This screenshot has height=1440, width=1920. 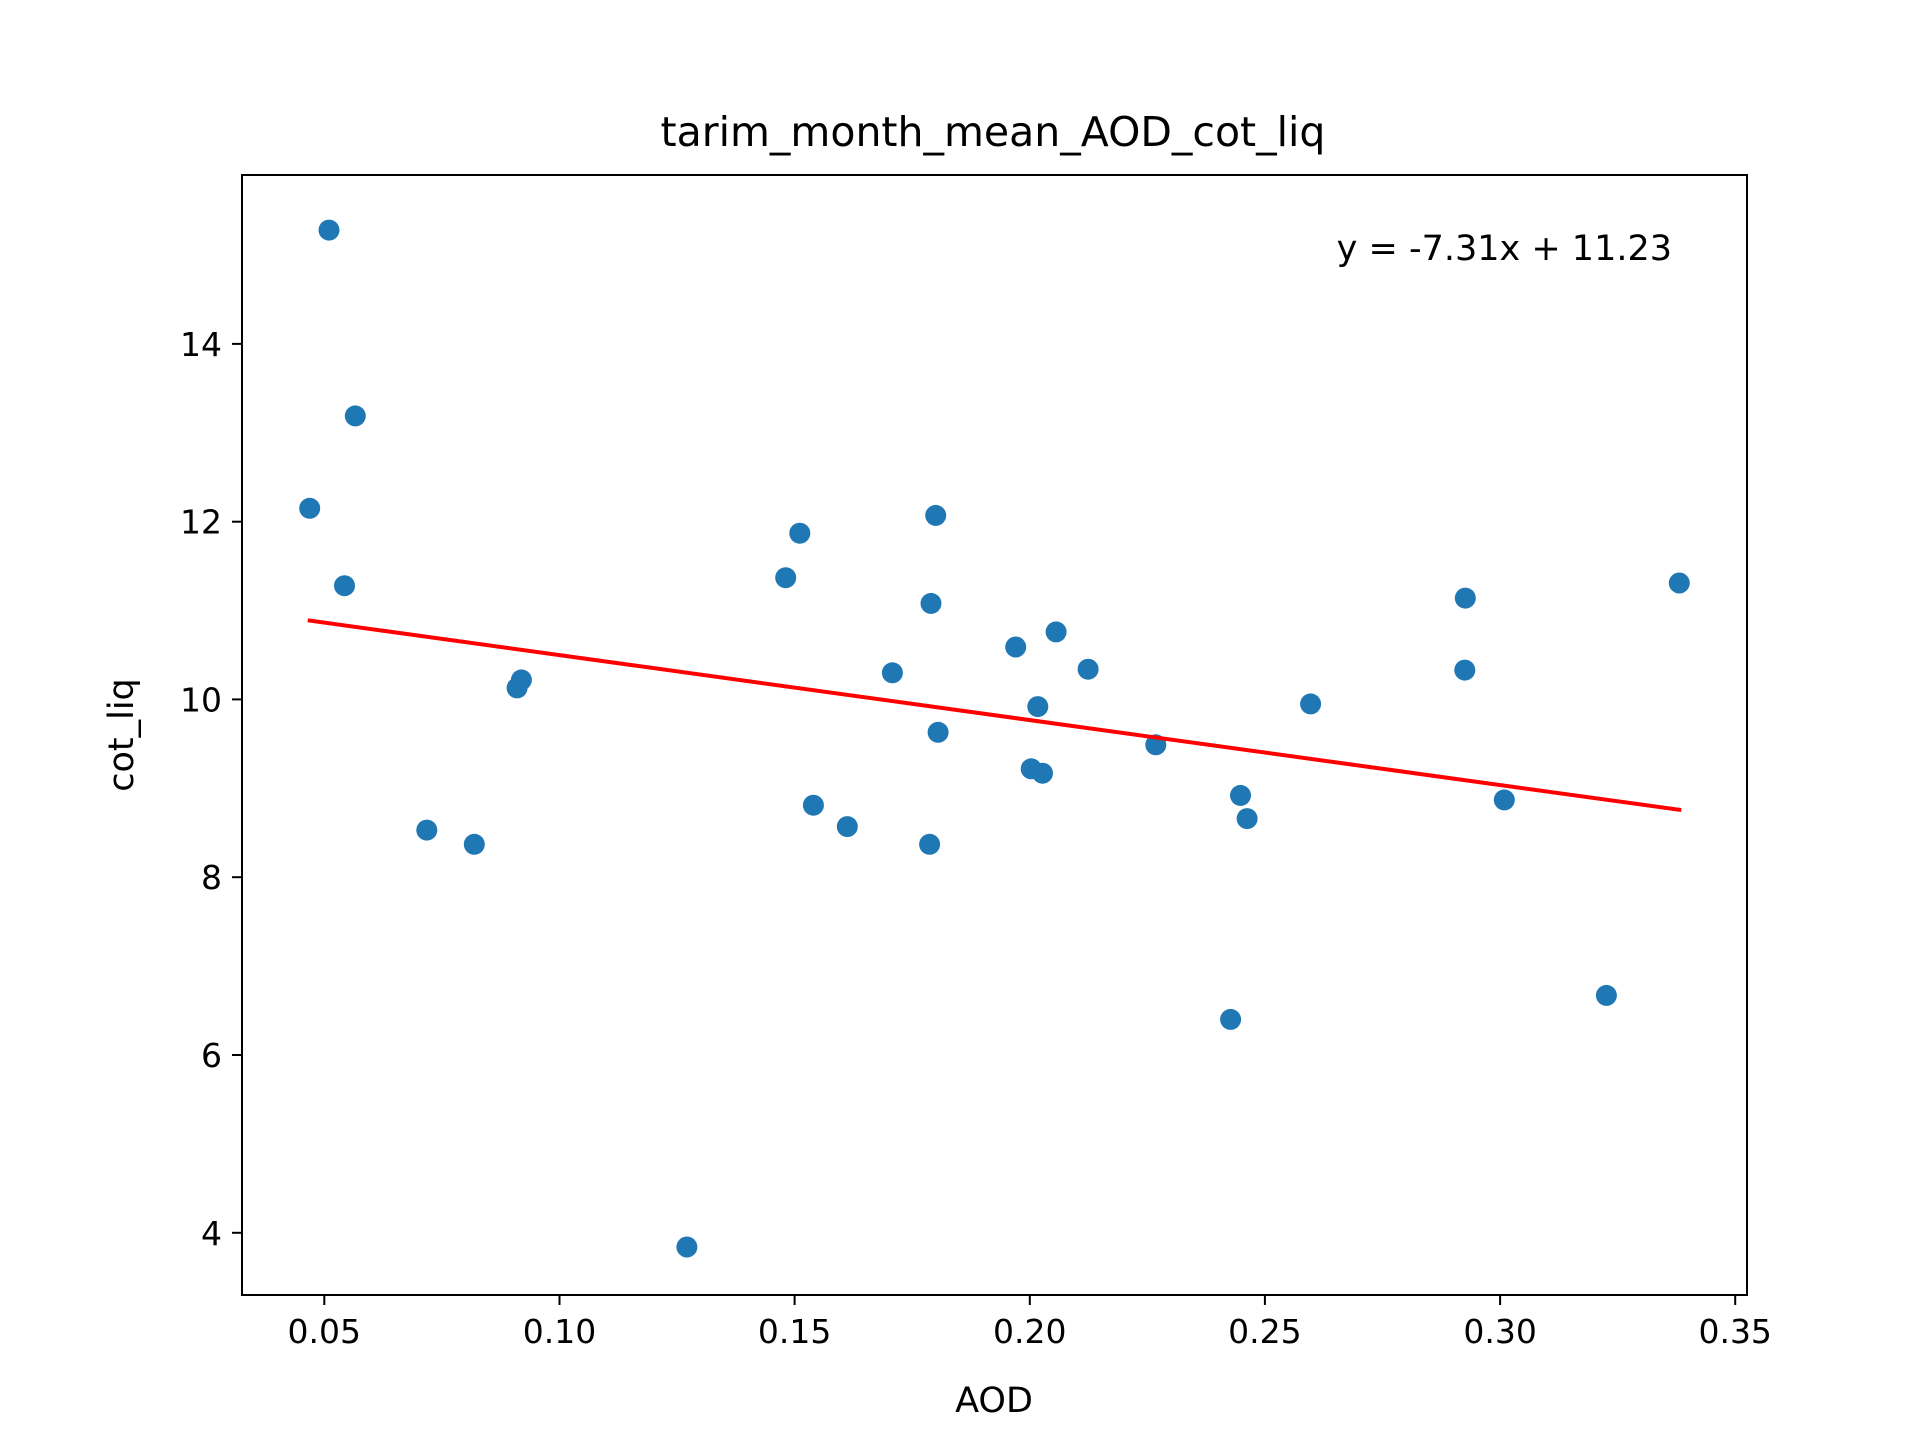 I want to click on y-tick-label: 12, so click(x=201, y=522).